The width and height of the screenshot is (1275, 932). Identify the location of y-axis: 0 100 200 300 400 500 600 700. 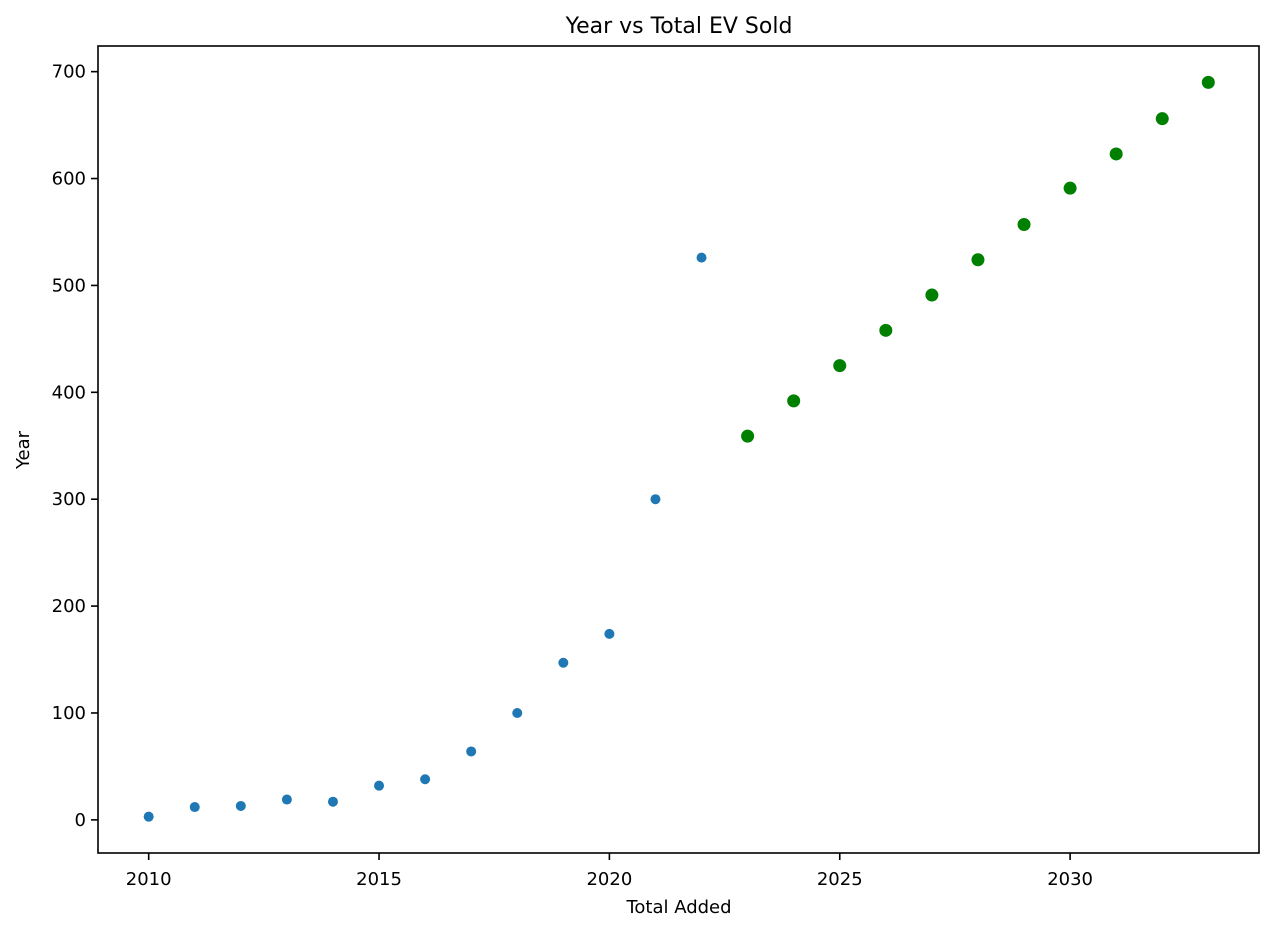
(75, 446).